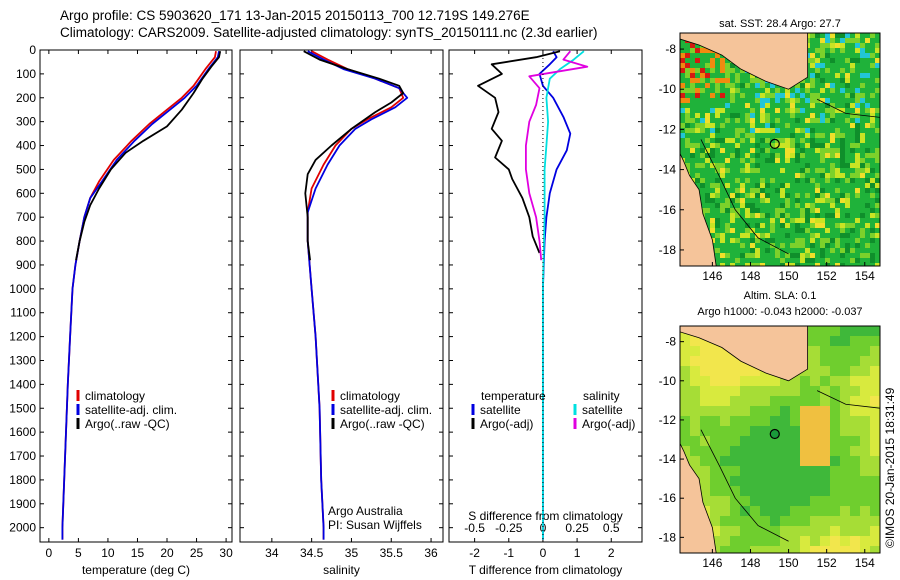 This screenshot has width=900, height=580. What do you see at coordinates (509, 528) in the screenshot?
I see `secondary-tick-label: -0.25` at bounding box center [509, 528].